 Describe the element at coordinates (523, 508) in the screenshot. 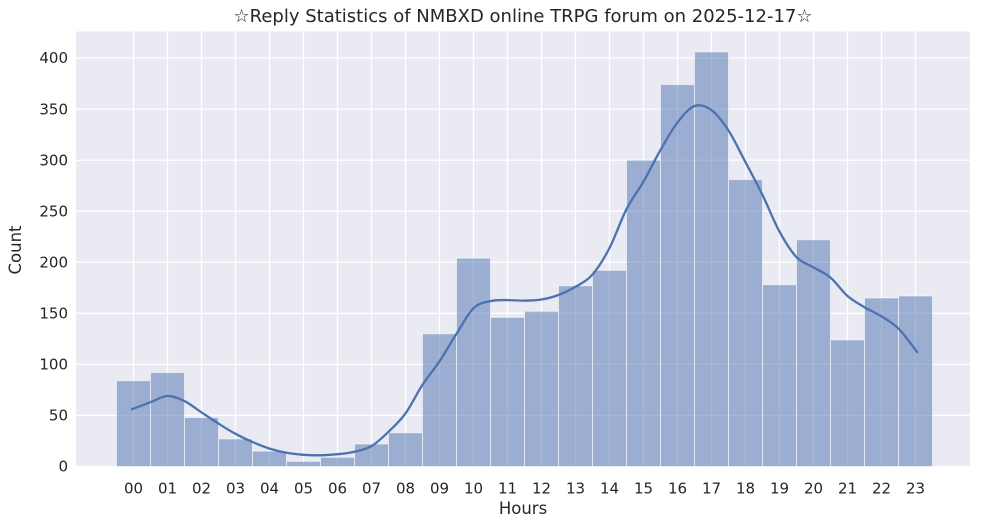

I see `x-axis-label: Hours` at that location.